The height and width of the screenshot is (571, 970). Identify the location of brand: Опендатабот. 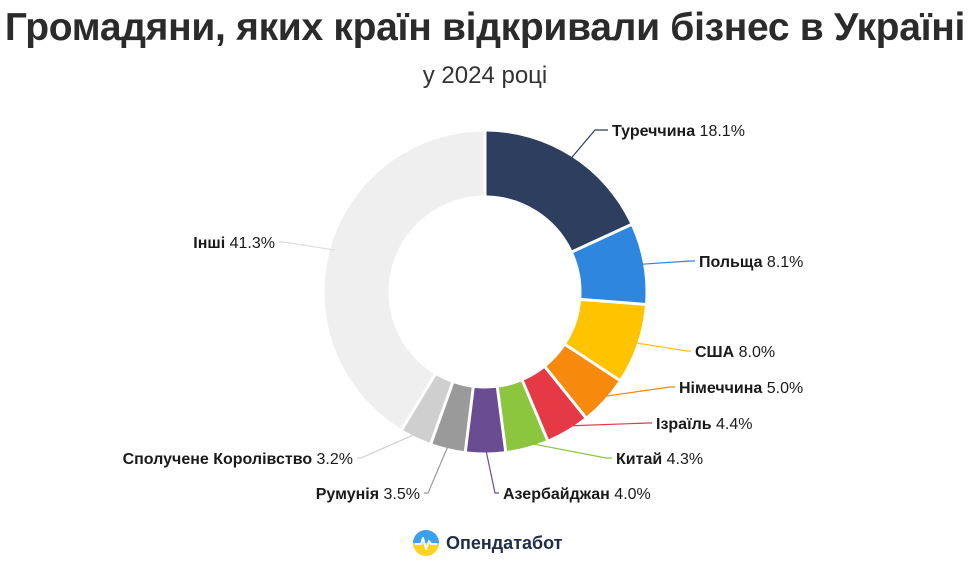
(487, 543).